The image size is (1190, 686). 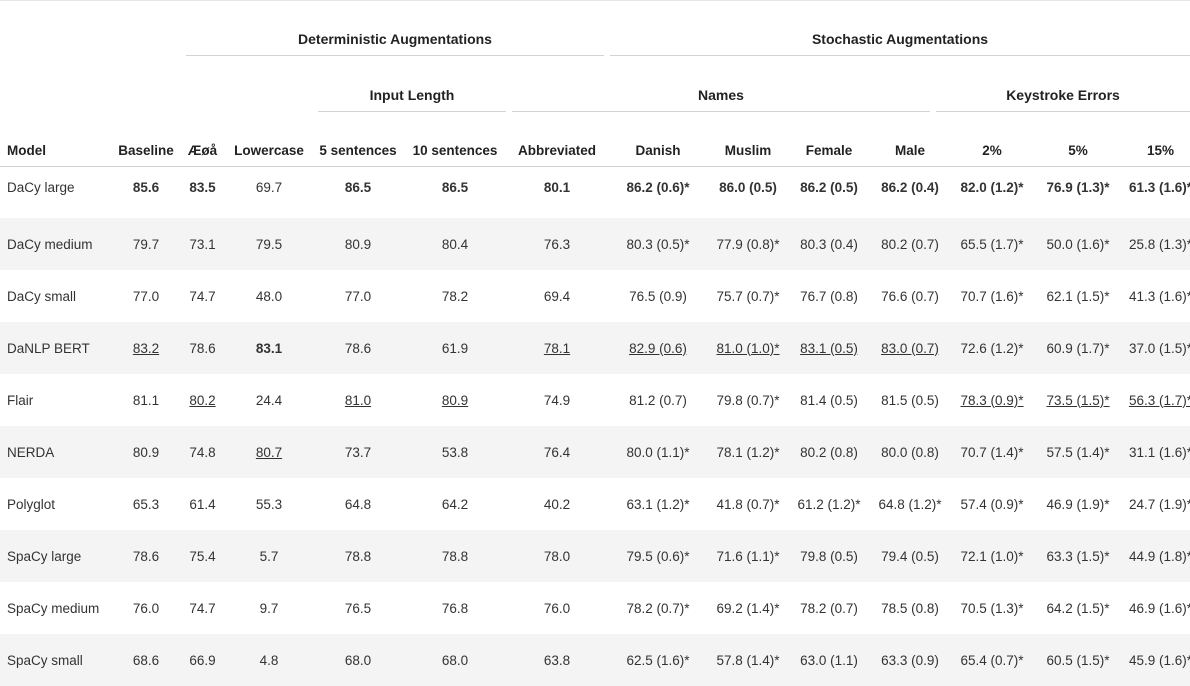 What do you see at coordinates (269, 296) in the screenshot?
I see `score-cell: 48.0` at bounding box center [269, 296].